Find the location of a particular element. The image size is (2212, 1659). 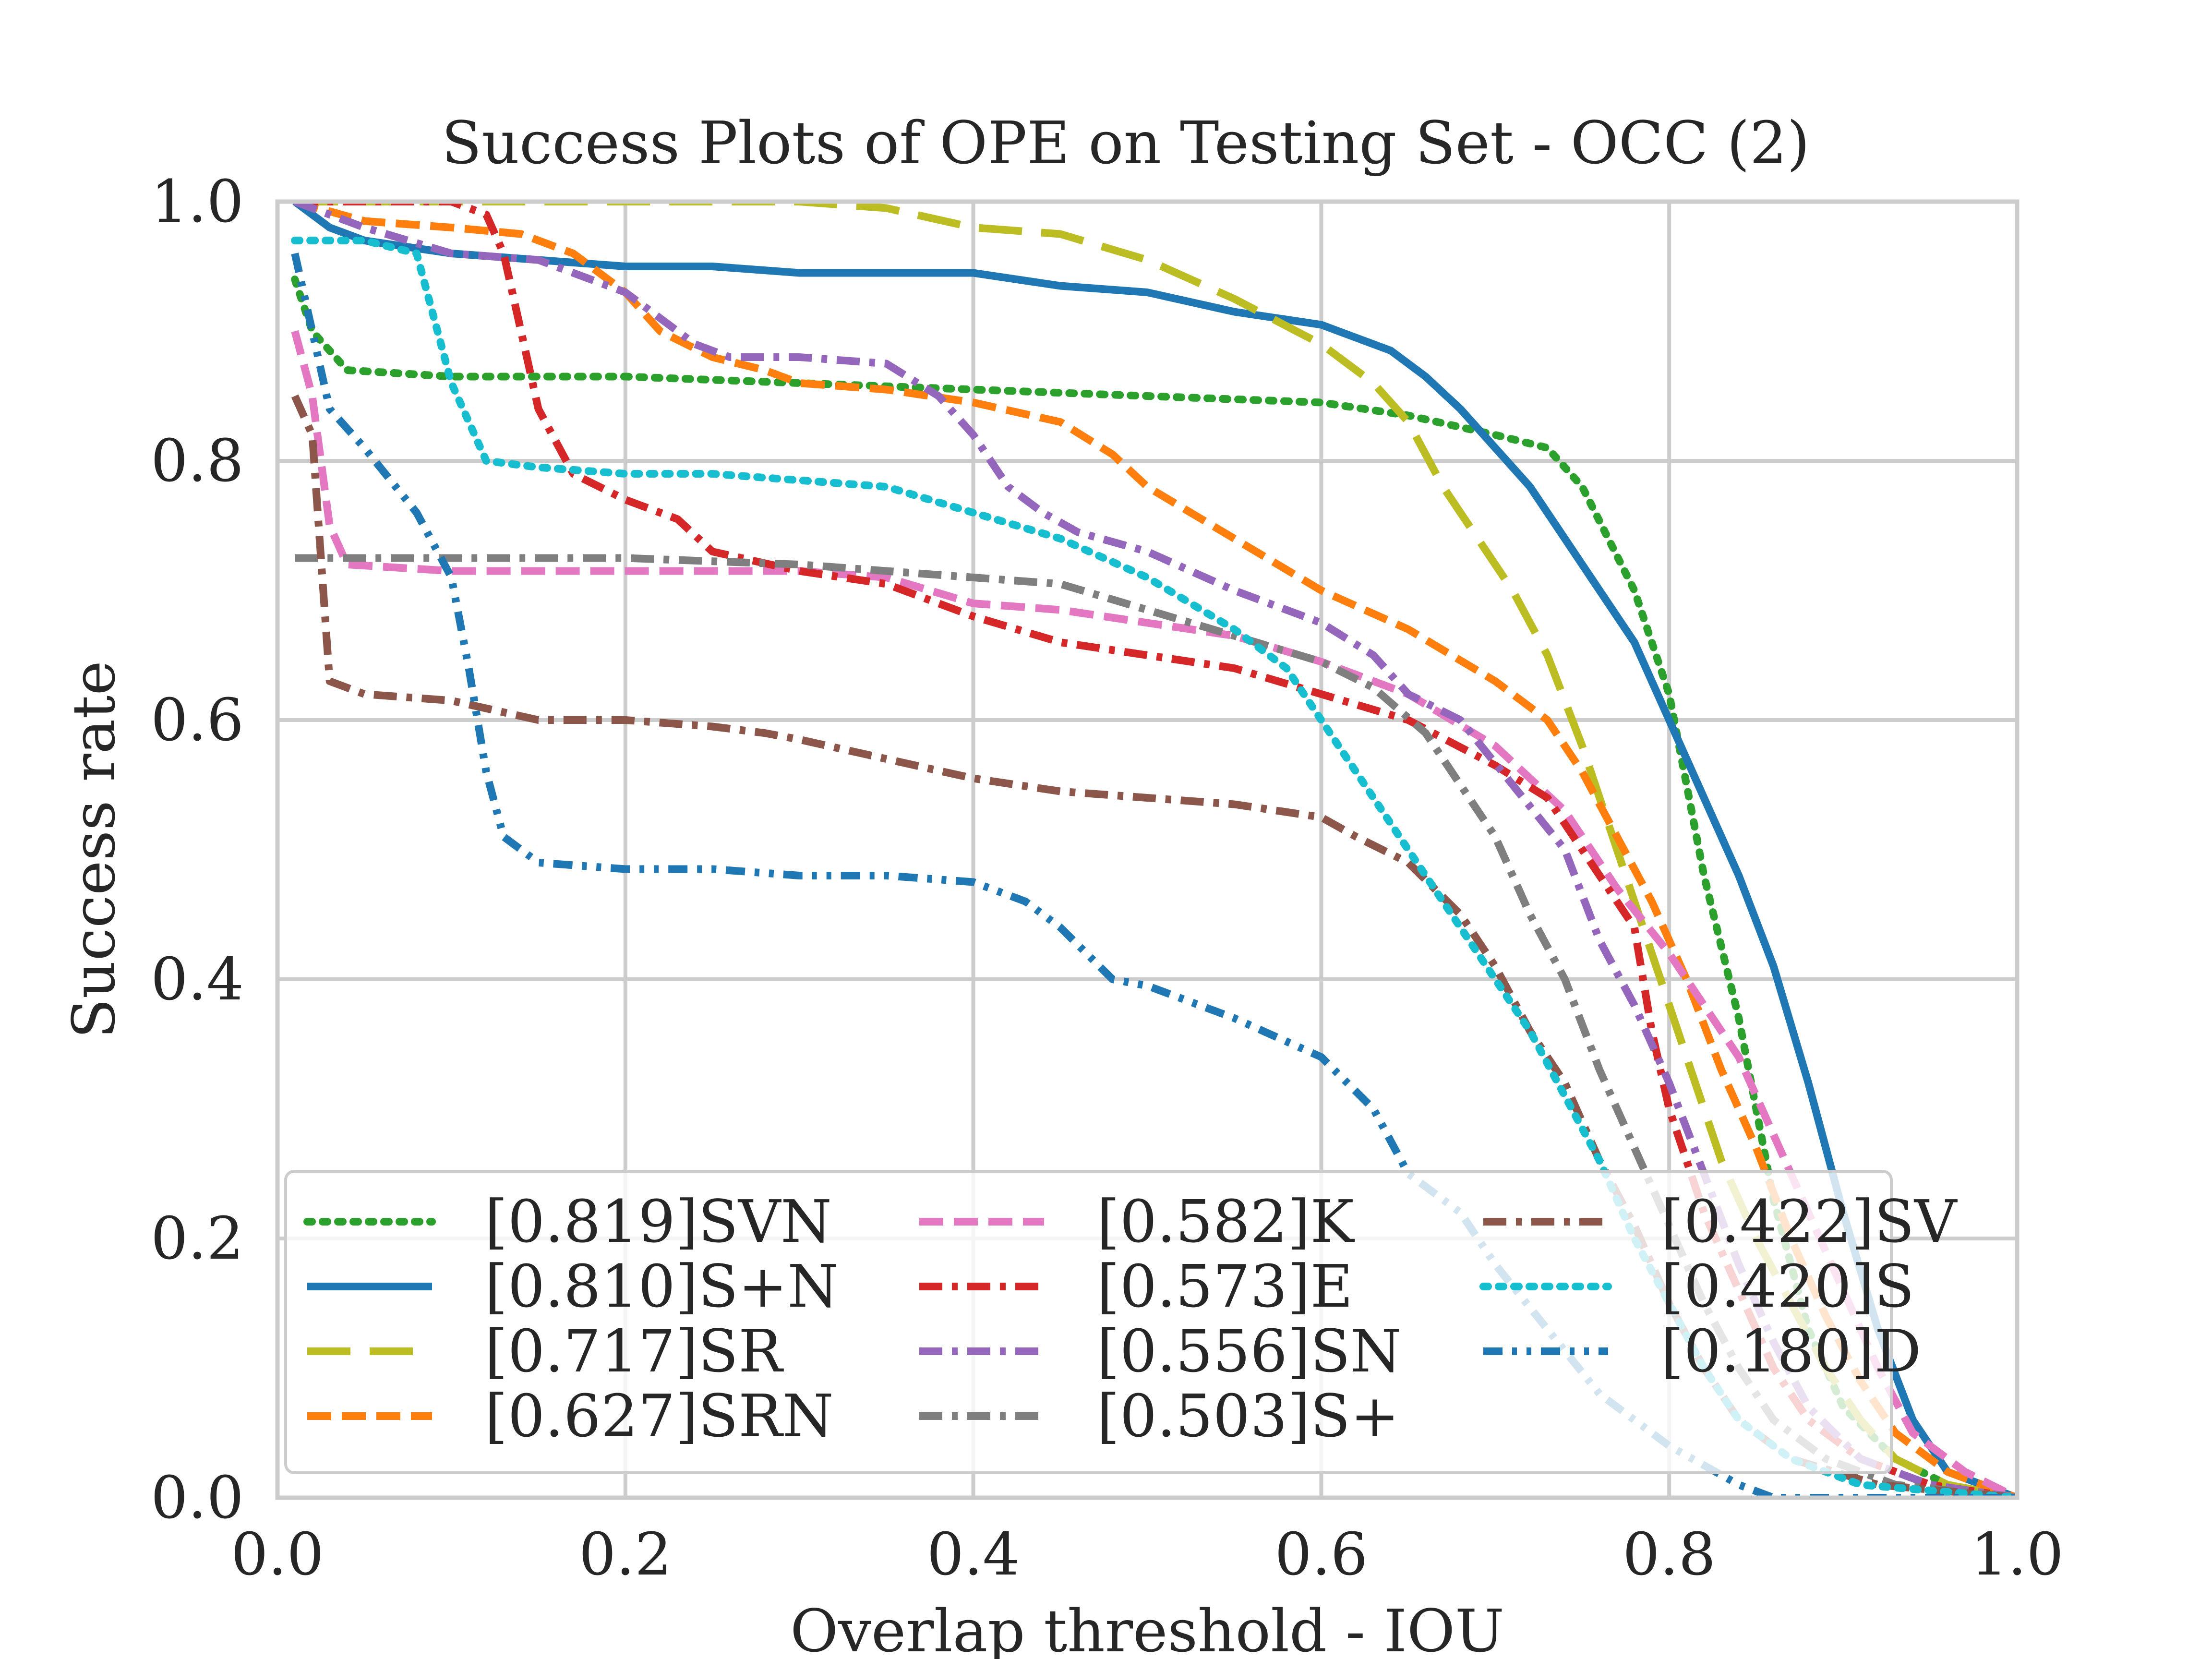

x-tick-label: 0.4 is located at coordinates (973, 1554).